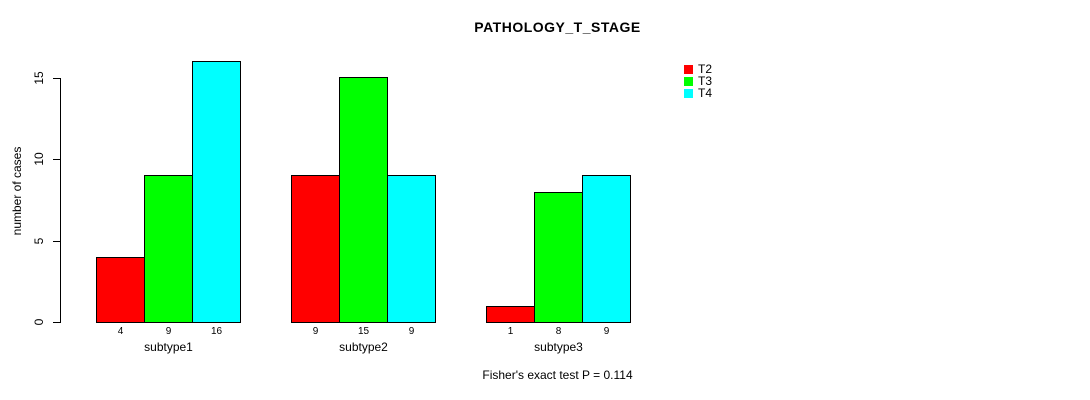 Image resolution: width=1090 pixels, height=400 pixels. Describe the element at coordinates (363, 200) in the screenshot. I see `bar-subtype2-T3` at that location.